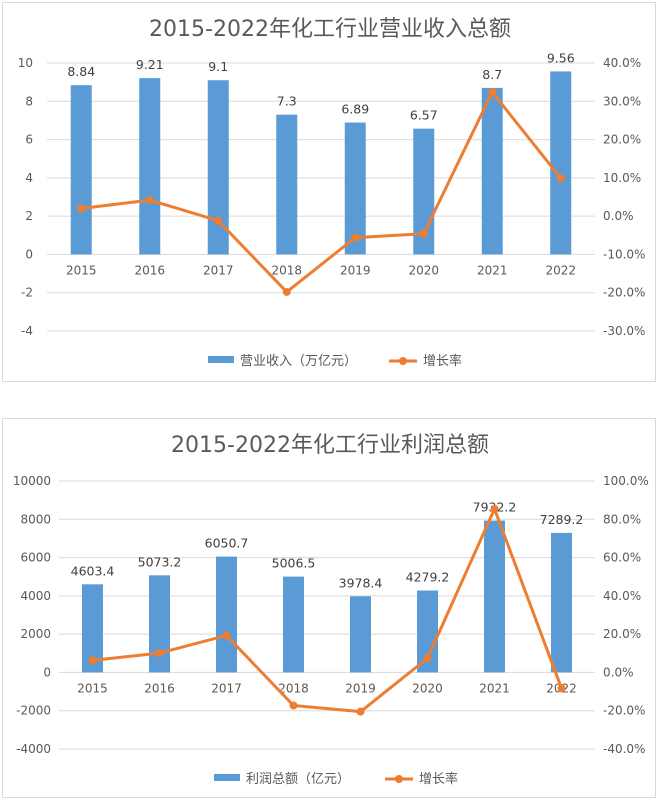 This screenshot has height=802, width=660. Describe the element at coordinates (35, 596) in the screenshot. I see `left-axis-tick-label: 4000` at that location.